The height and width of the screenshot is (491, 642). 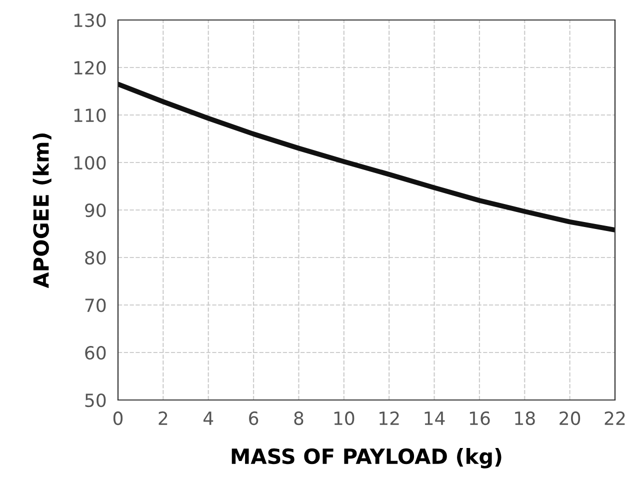 What do you see at coordinates (95, 400) in the screenshot?
I see `y-tick-label: 50` at bounding box center [95, 400].